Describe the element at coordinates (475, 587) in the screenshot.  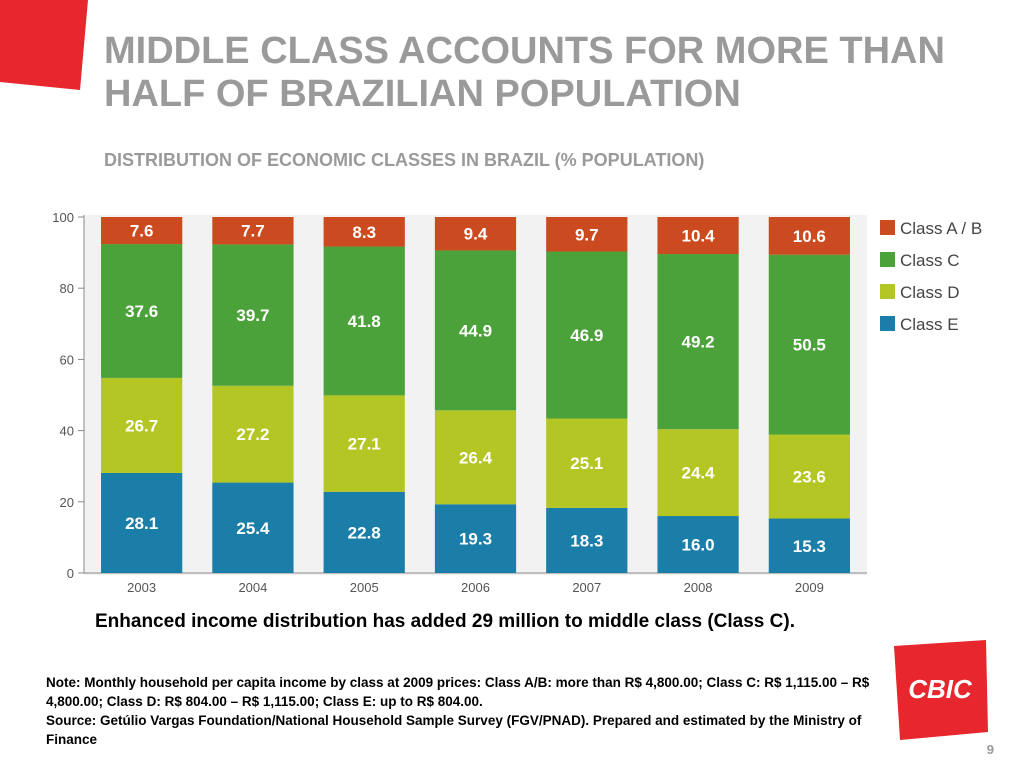
I see `x-tick-label: 2006` at that location.